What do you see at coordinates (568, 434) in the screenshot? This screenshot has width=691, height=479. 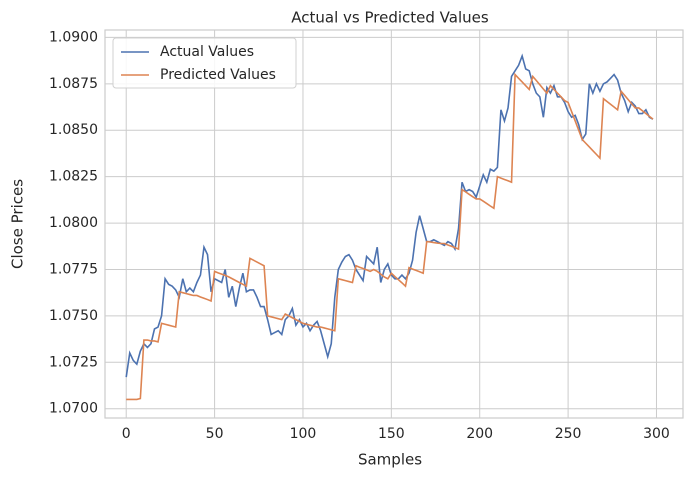 I see `x-tick-label: 250` at bounding box center [568, 434].